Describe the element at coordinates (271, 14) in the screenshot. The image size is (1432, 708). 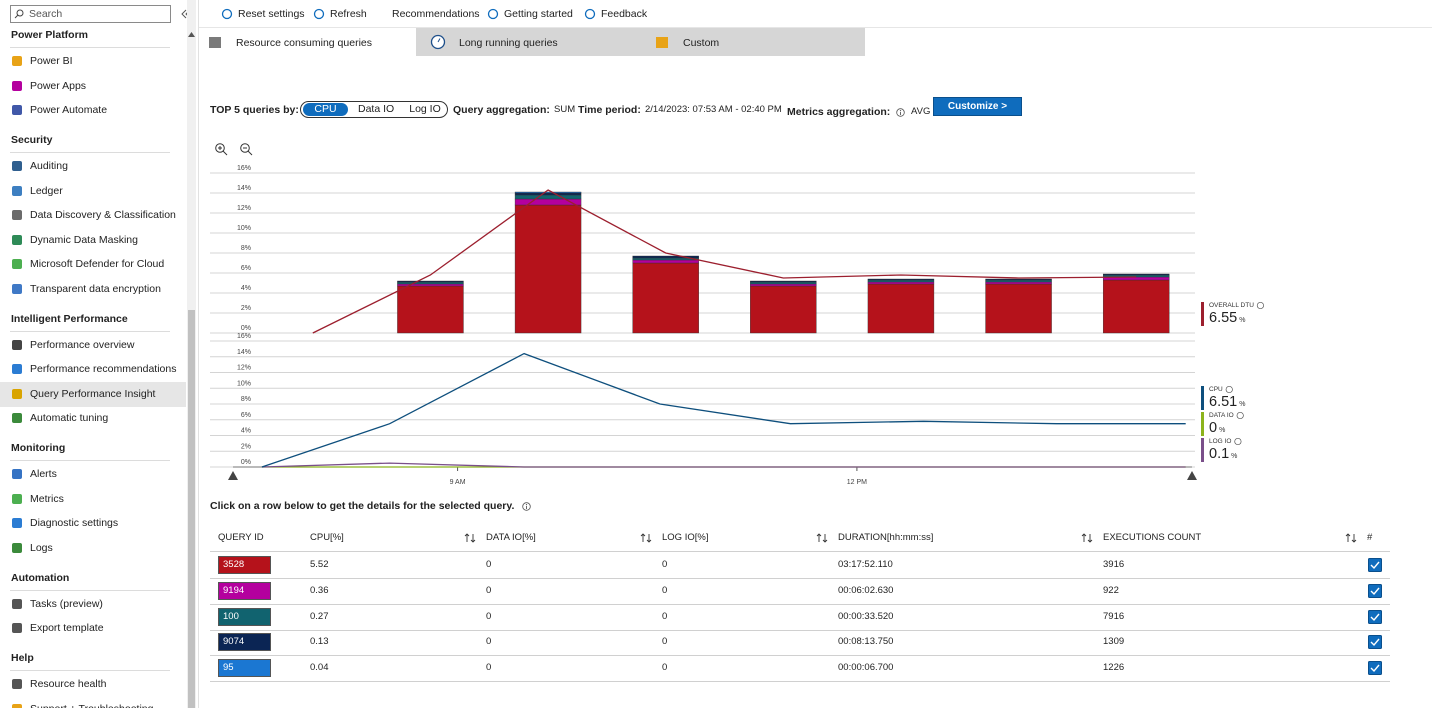
I see `toolbar-button: Reset settings` at that location.